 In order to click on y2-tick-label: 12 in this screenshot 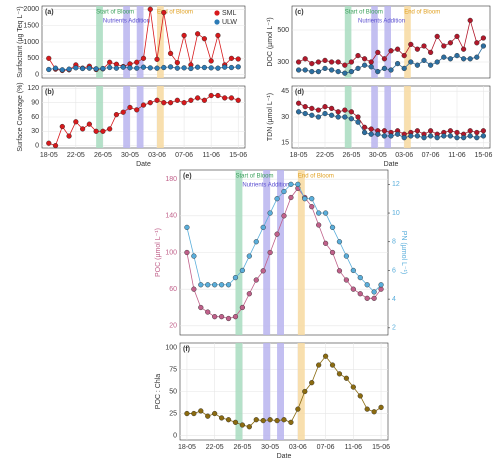, I will do `click(396, 184)`.